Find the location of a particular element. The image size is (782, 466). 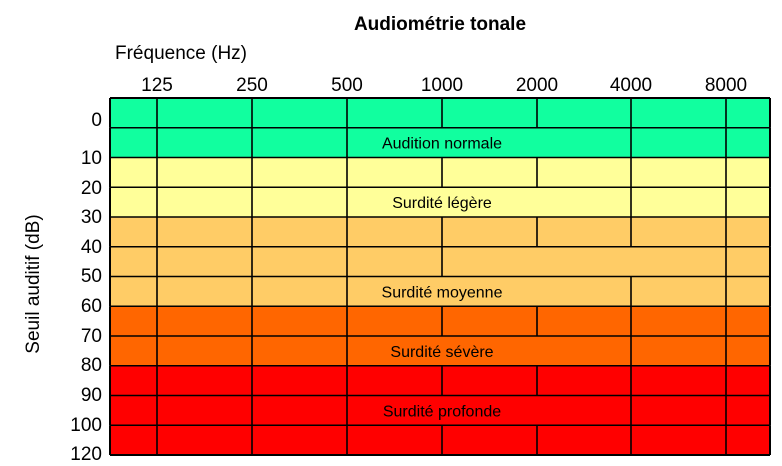

band-label: Surdité légère is located at coordinates (442, 203).